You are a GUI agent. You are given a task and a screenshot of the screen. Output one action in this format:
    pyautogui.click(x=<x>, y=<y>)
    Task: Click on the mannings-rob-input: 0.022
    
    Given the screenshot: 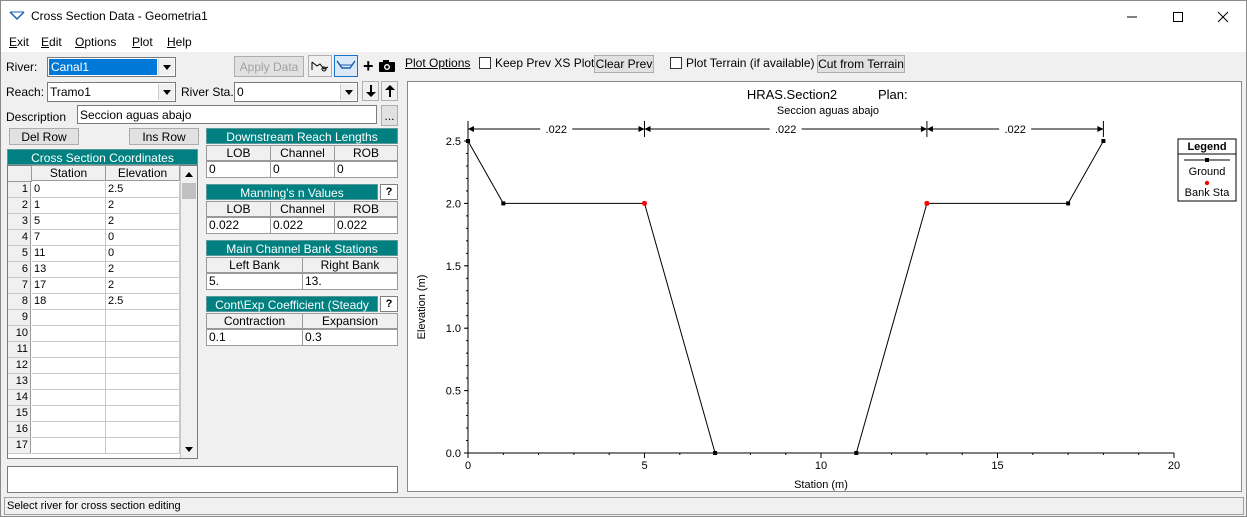 What is the action you would take?
    pyautogui.click(x=366, y=225)
    